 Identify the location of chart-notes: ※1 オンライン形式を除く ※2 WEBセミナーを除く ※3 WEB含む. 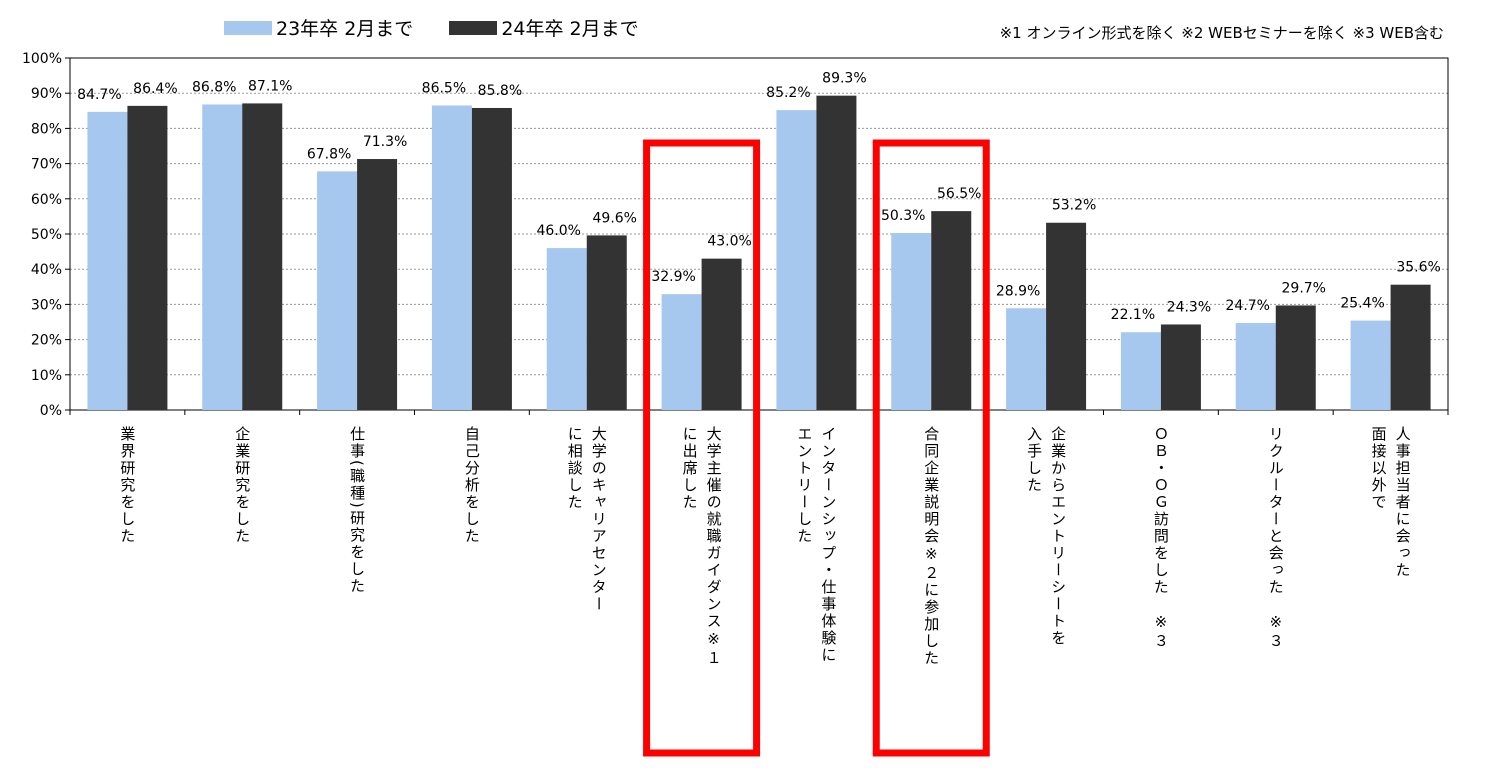
(1221, 33).